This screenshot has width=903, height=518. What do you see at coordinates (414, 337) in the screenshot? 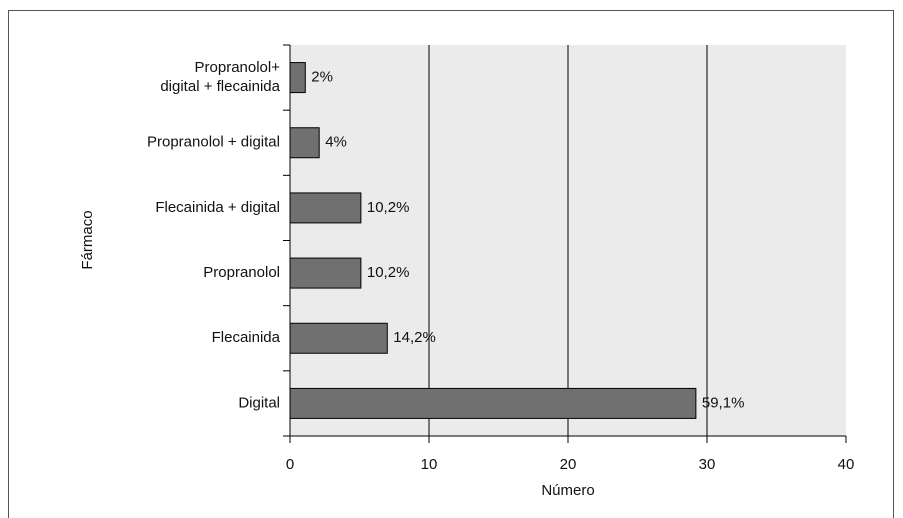
I see `bar-label: 14,2%` at bounding box center [414, 337].